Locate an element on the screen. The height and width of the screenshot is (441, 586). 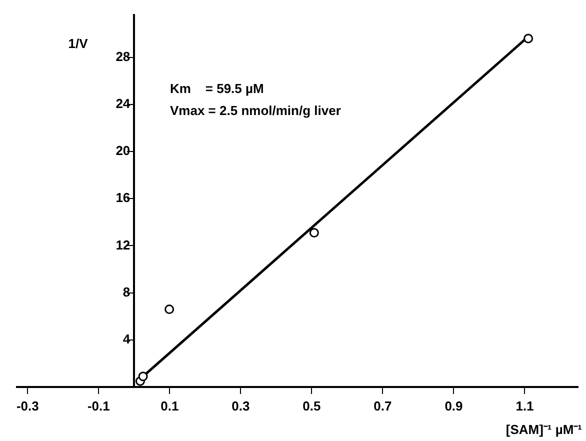
x-tick-label: -0.3 is located at coordinates (27, 406).